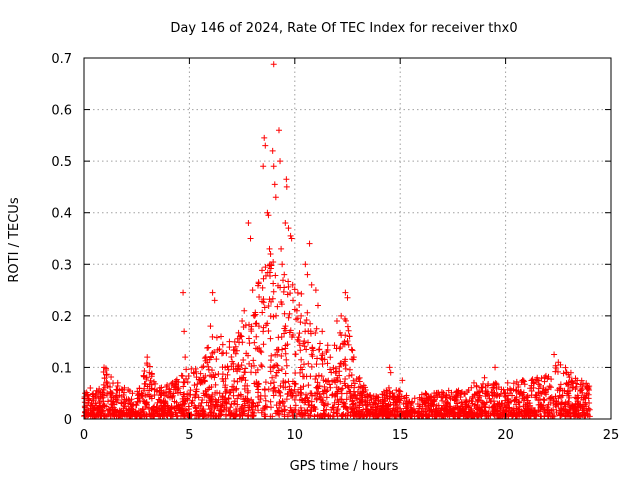  Describe the element at coordinates (505, 435) in the screenshot. I see `x-tick-label: 20` at that location.